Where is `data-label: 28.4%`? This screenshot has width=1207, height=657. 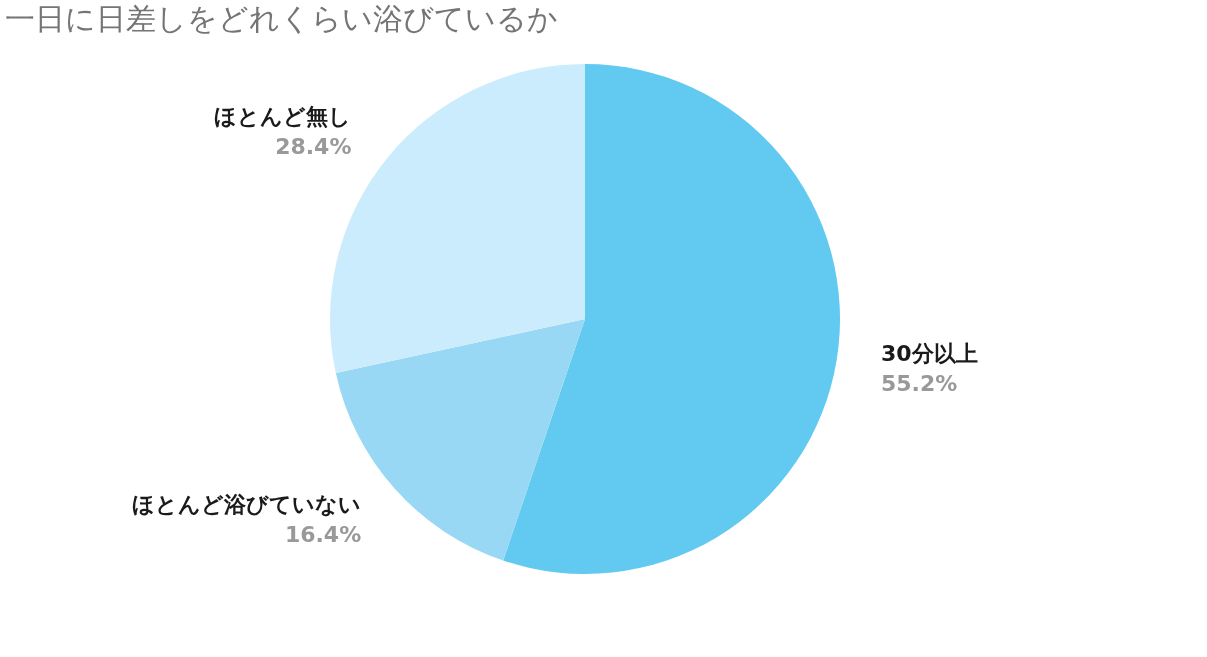 data-label: 28.4% is located at coordinates (313, 146).